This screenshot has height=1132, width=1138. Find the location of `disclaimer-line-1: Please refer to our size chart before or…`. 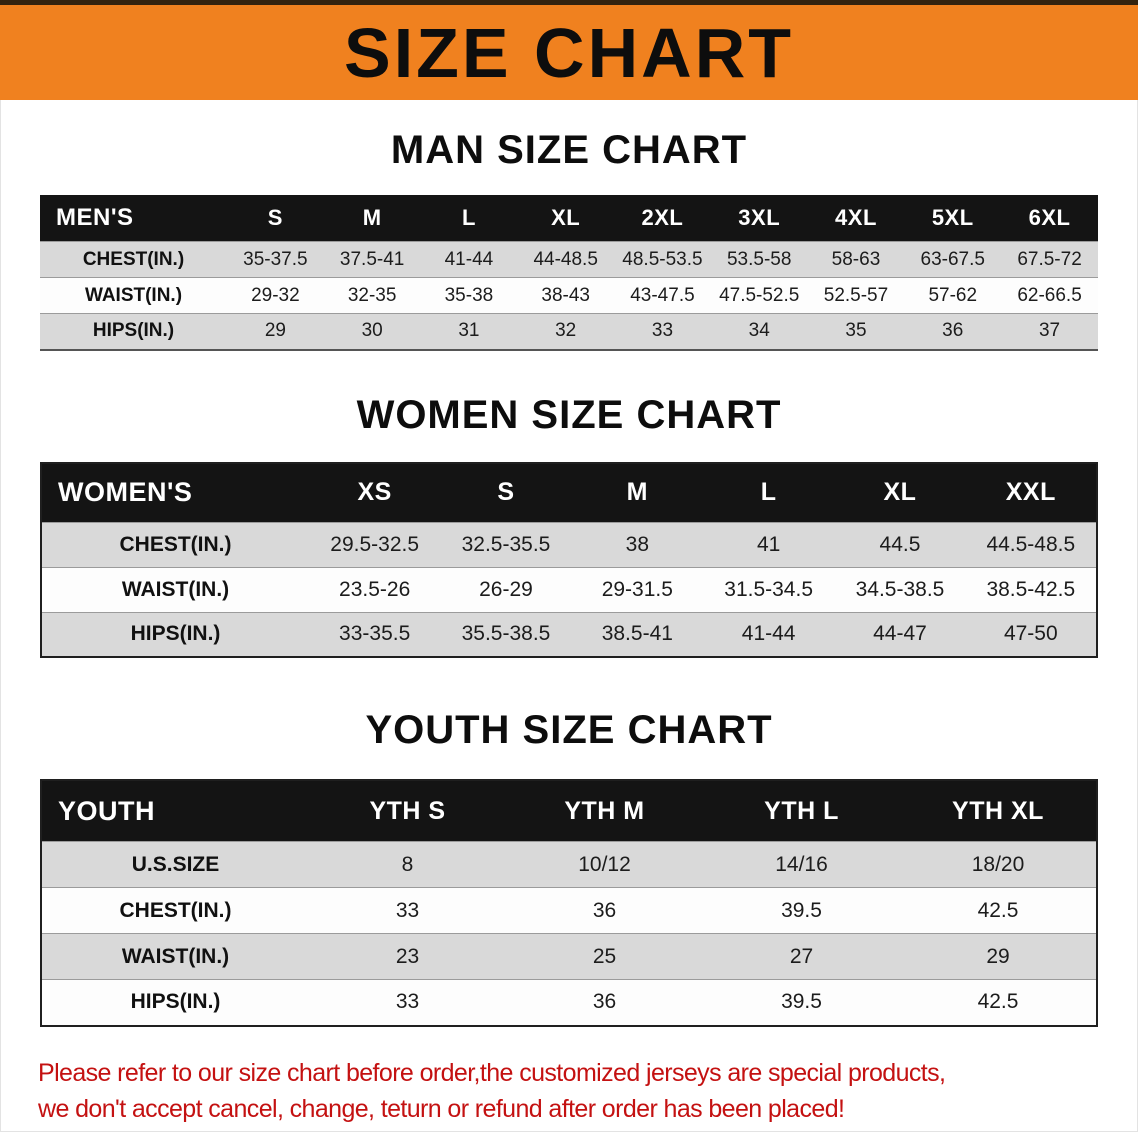

disclaimer-line-1: Please refer to our size chart before or… is located at coordinates (492, 1072).